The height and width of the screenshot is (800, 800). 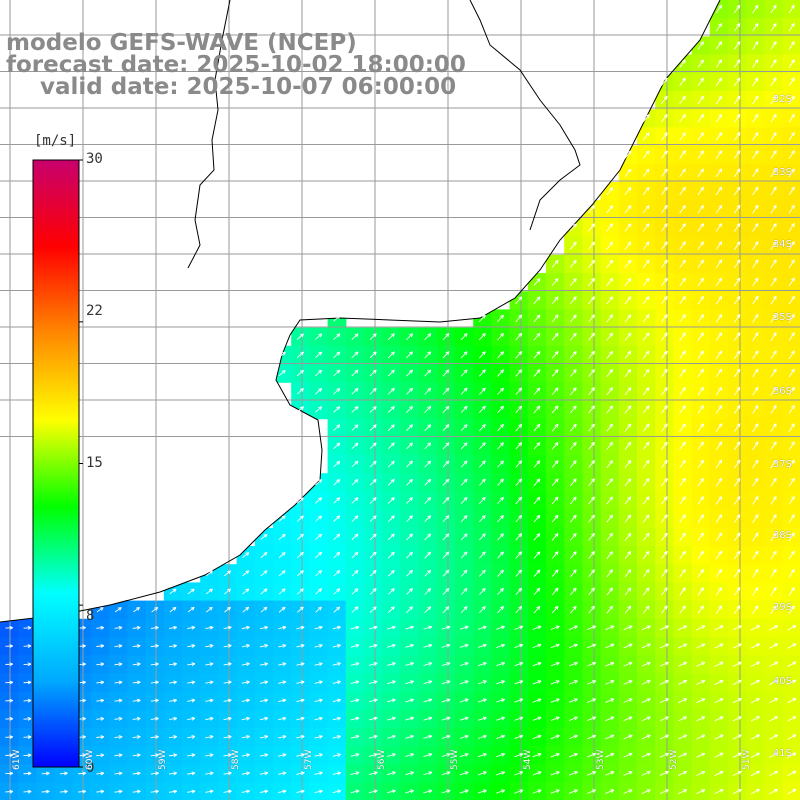 What do you see at coordinates (674, 759) in the screenshot?
I see `lon-label-52w: 52W` at bounding box center [674, 759].